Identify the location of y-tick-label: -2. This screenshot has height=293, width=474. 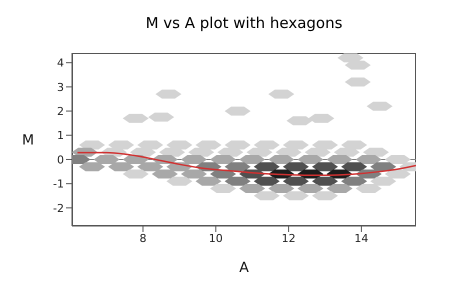
(58, 208).